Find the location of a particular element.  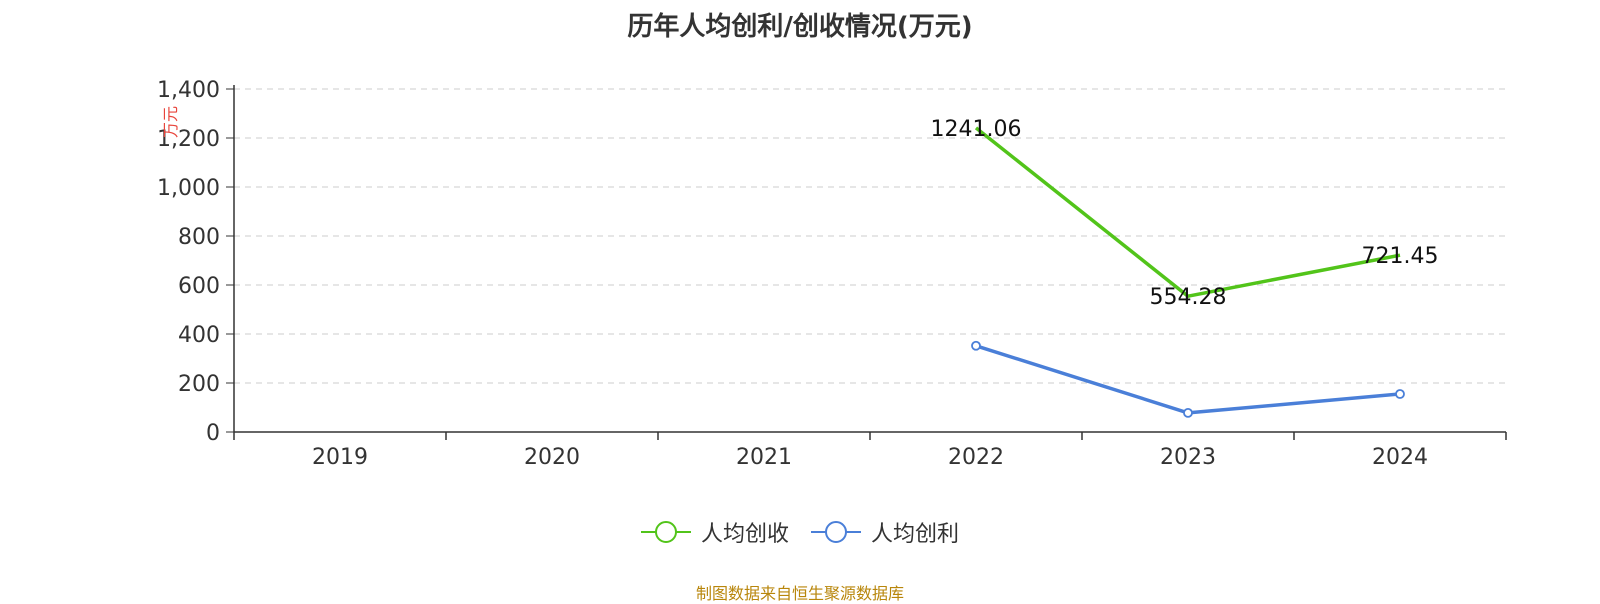

y-tick-label: 600 is located at coordinates (199, 286).